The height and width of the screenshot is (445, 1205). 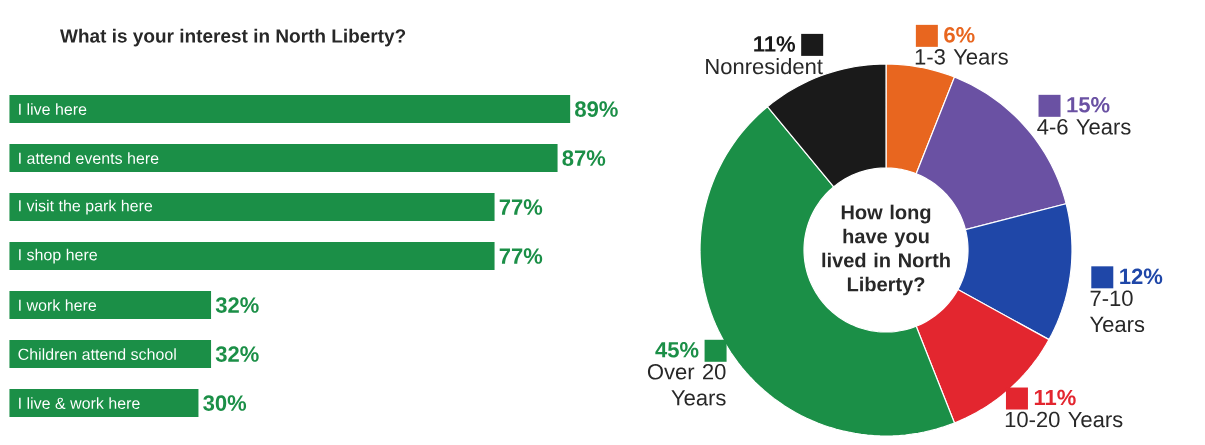 What do you see at coordinates (677, 350) in the screenshot?
I see `data-label: 45%` at bounding box center [677, 350].